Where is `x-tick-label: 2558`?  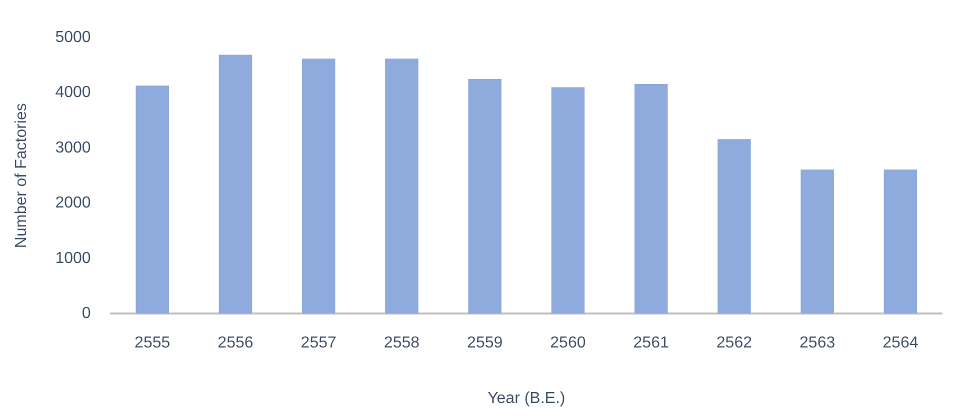
x-tick-label: 2558 is located at coordinates (402, 343).